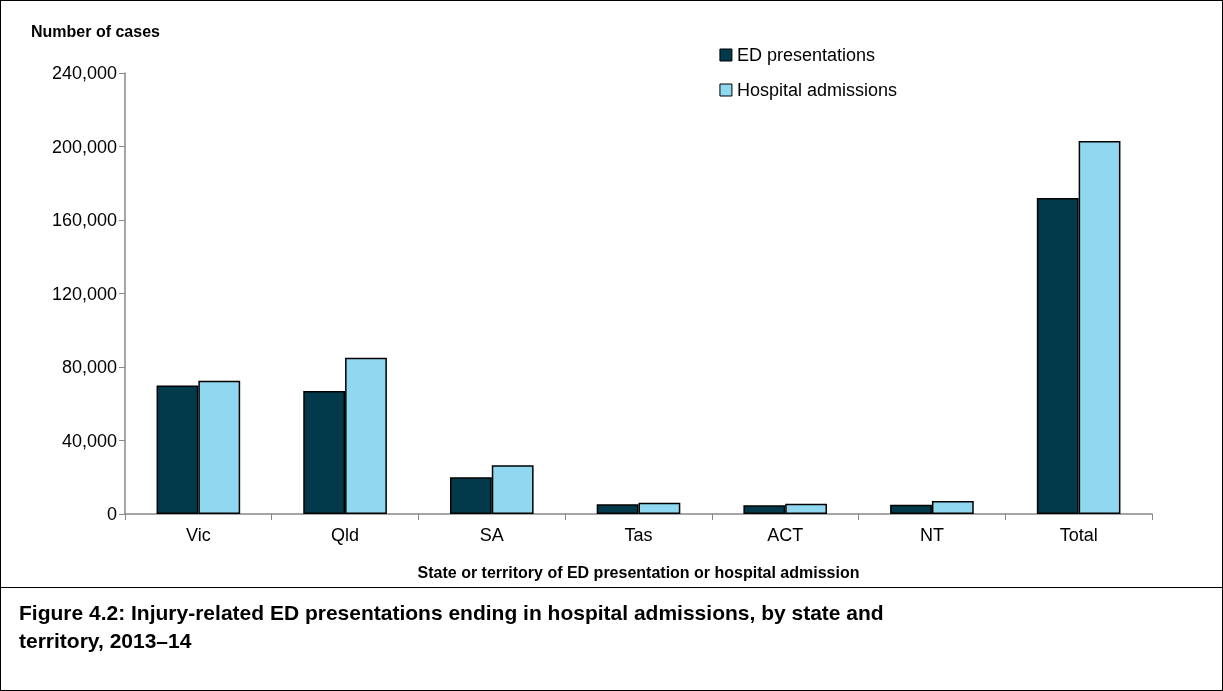 This screenshot has width=1223, height=691. What do you see at coordinates (84, 73) in the screenshot?
I see `y-tick-label: 240,000` at bounding box center [84, 73].